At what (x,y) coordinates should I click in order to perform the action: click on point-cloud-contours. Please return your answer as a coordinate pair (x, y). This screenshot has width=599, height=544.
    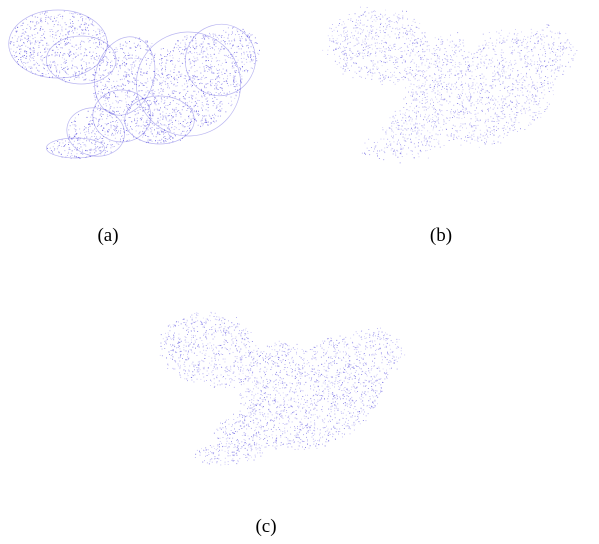
    Looking at the image, I should click on (132, 84).